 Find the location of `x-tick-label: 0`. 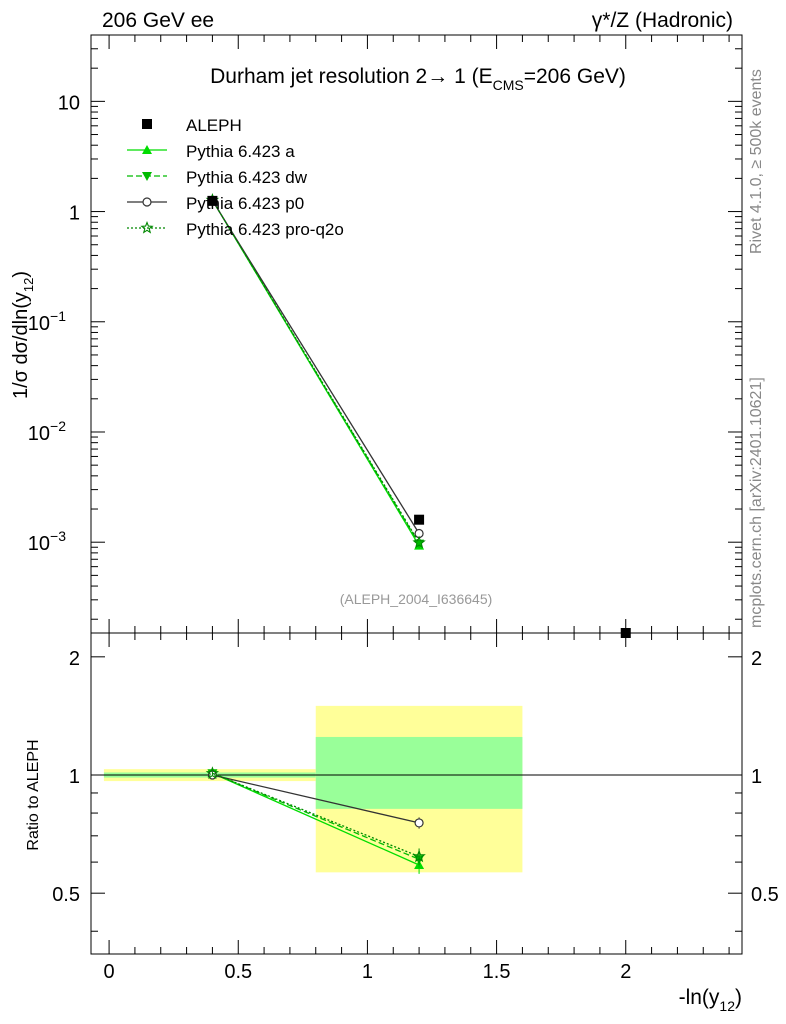

x-tick-label: 0 is located at coordinates (109, 972).